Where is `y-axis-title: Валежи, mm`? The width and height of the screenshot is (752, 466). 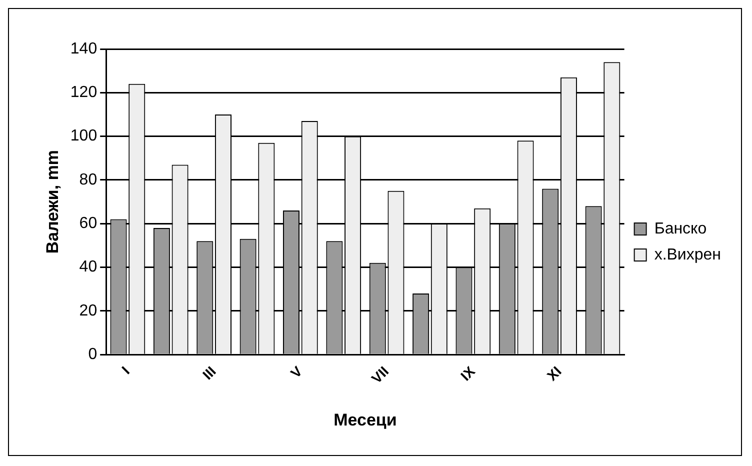 y-axis-title: Валежи, mm is located at coordinates (52, 202).